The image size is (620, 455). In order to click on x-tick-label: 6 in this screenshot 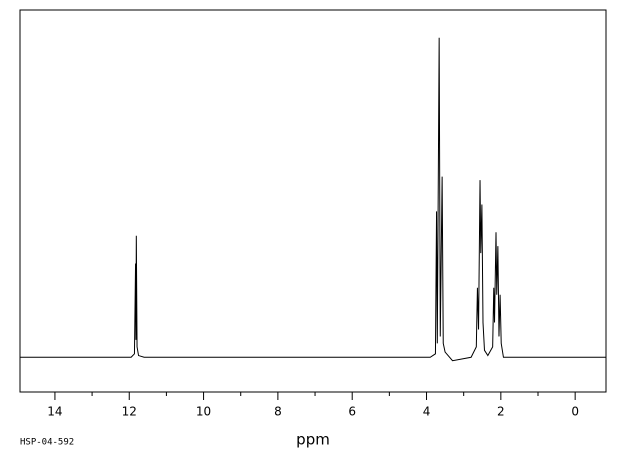, I will do `click(352, 412)`.